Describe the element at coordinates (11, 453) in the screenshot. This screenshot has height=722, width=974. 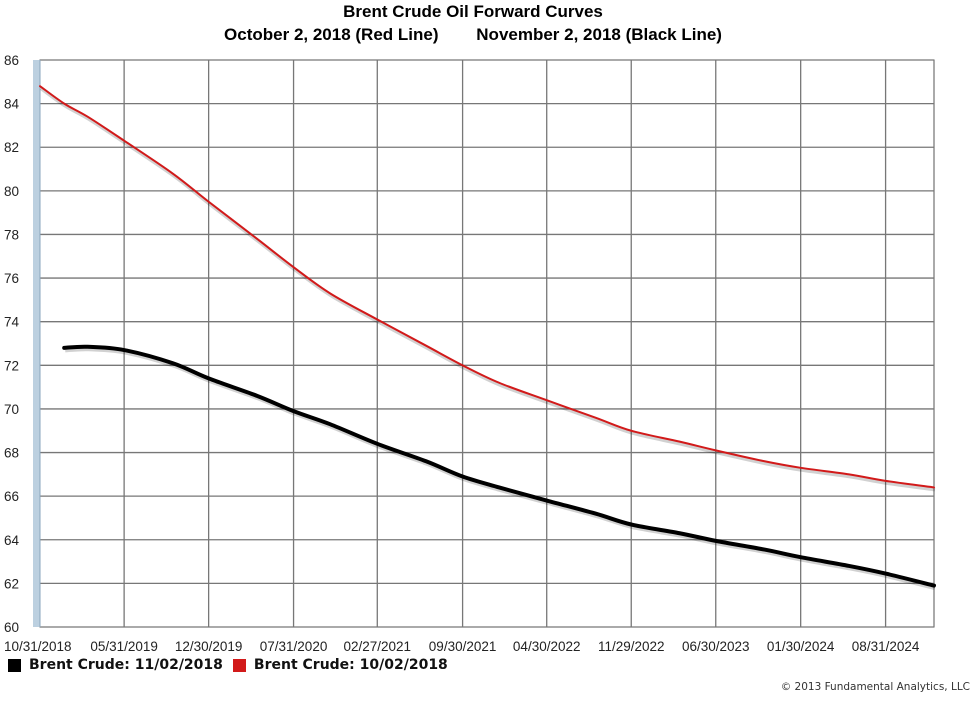
I see `y-tick-label: 68` at that location.